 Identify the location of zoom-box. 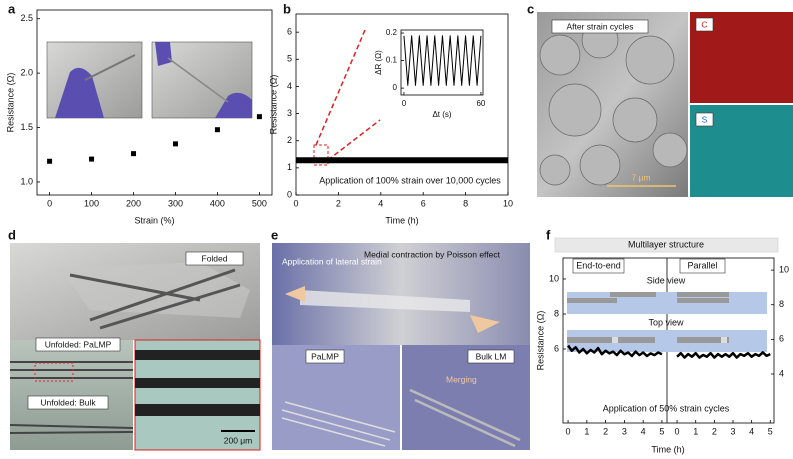
(321, 155).